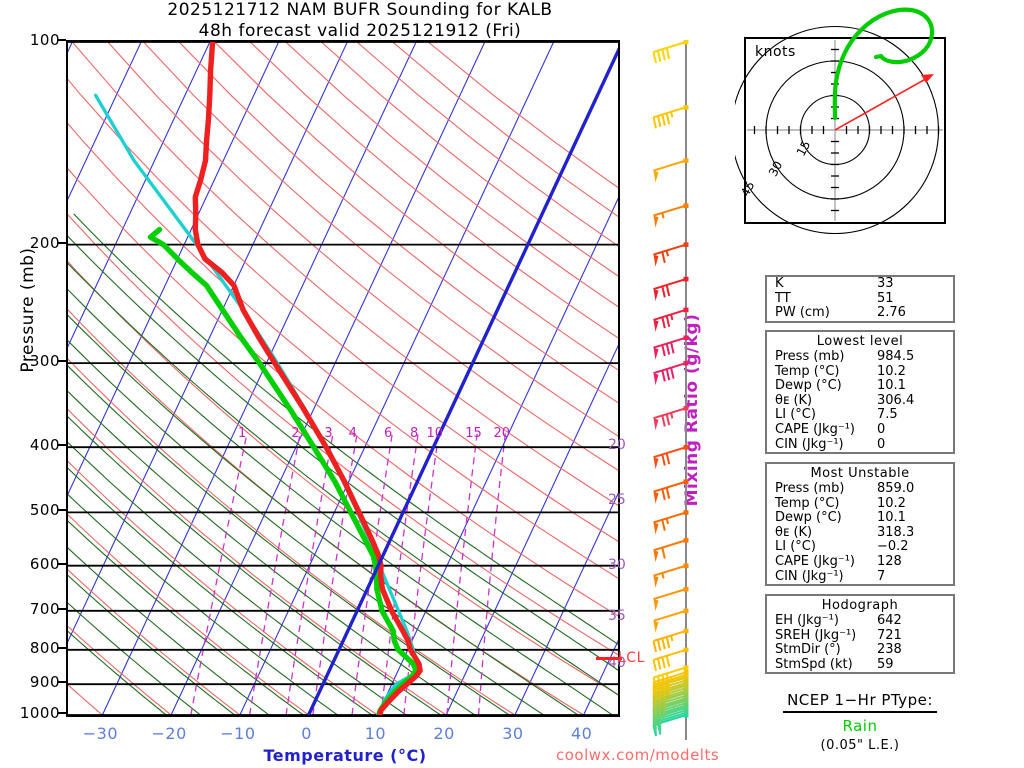 This screenshot has width=1024, height=768. I want to click on most-unstable-row: Dewp (°C) 10.1, so click(860, 518).